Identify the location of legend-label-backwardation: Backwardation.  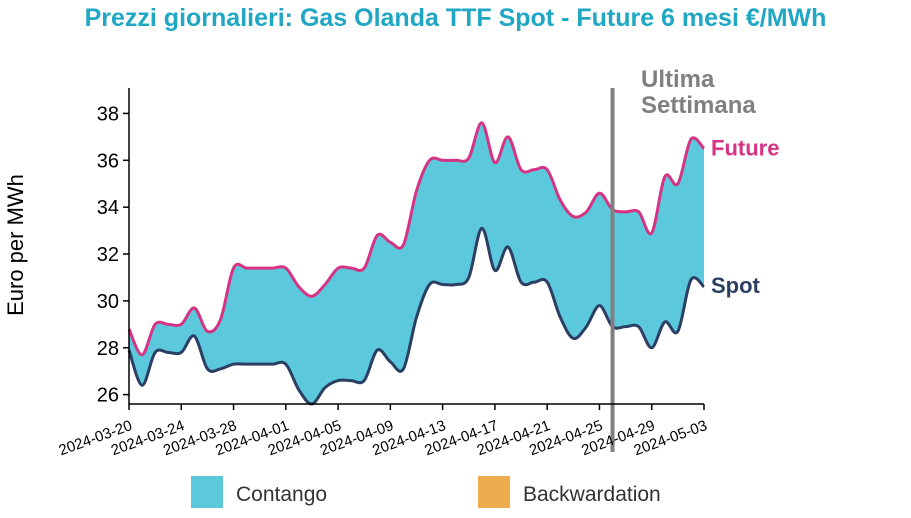
(592, 494).